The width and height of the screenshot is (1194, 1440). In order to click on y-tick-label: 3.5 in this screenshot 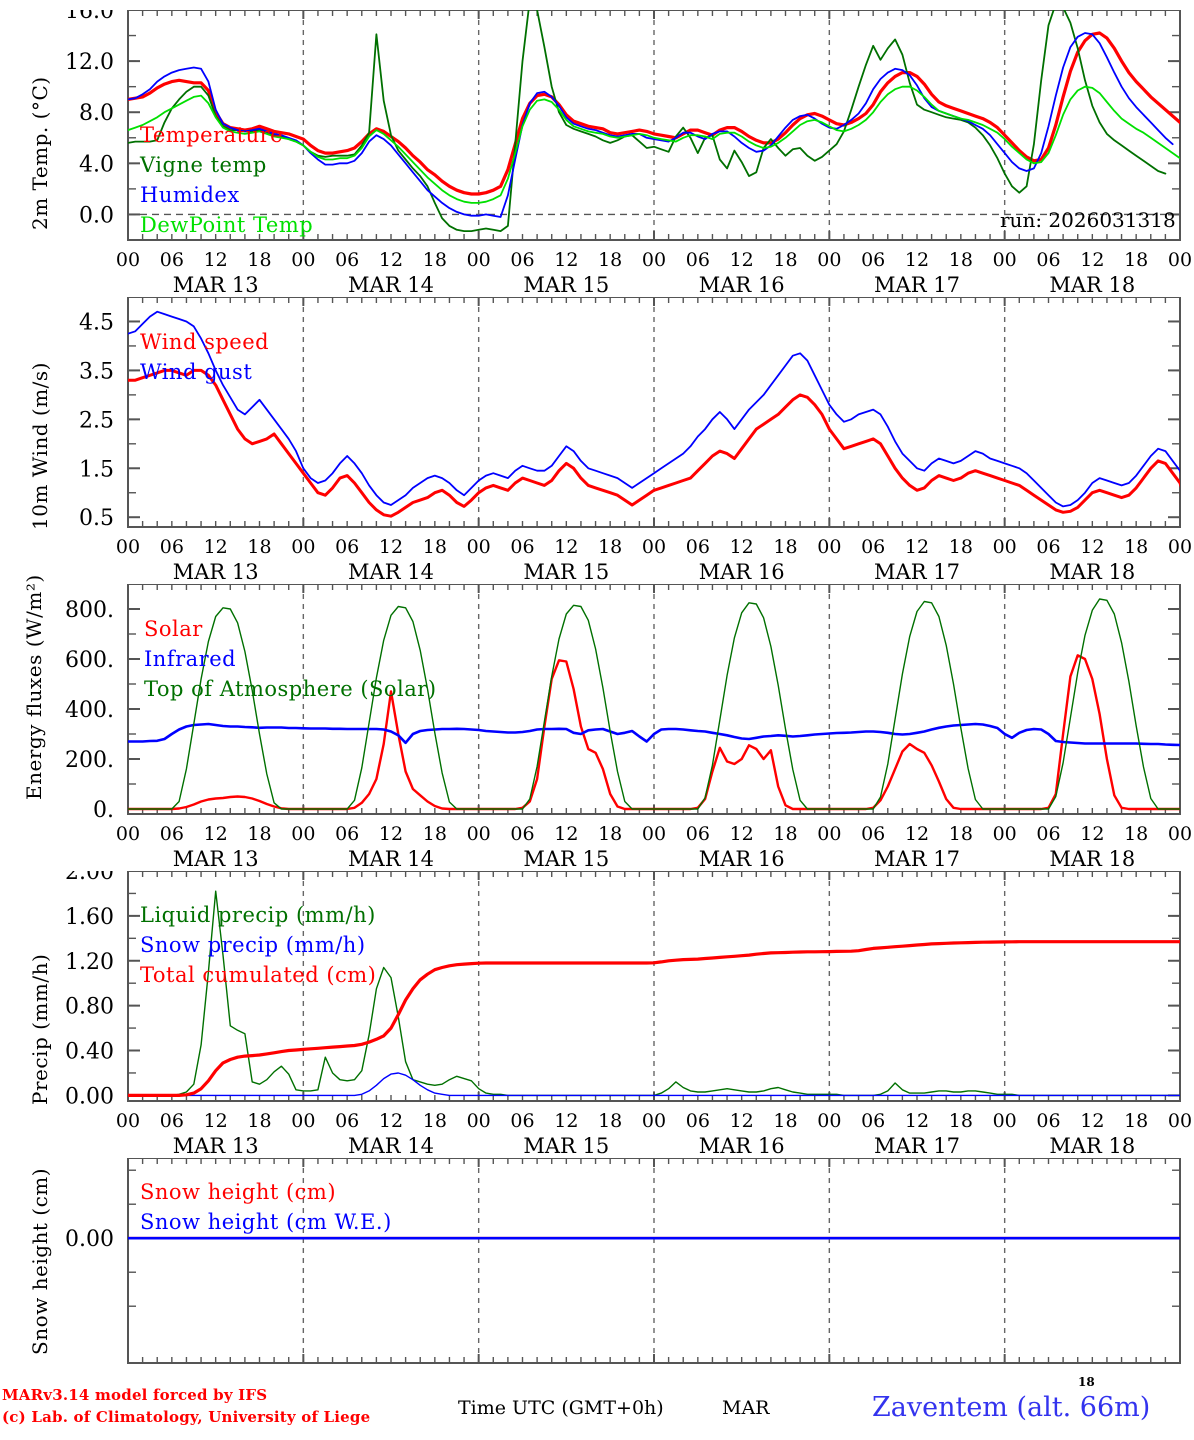, I will do `click(96, 371)`.